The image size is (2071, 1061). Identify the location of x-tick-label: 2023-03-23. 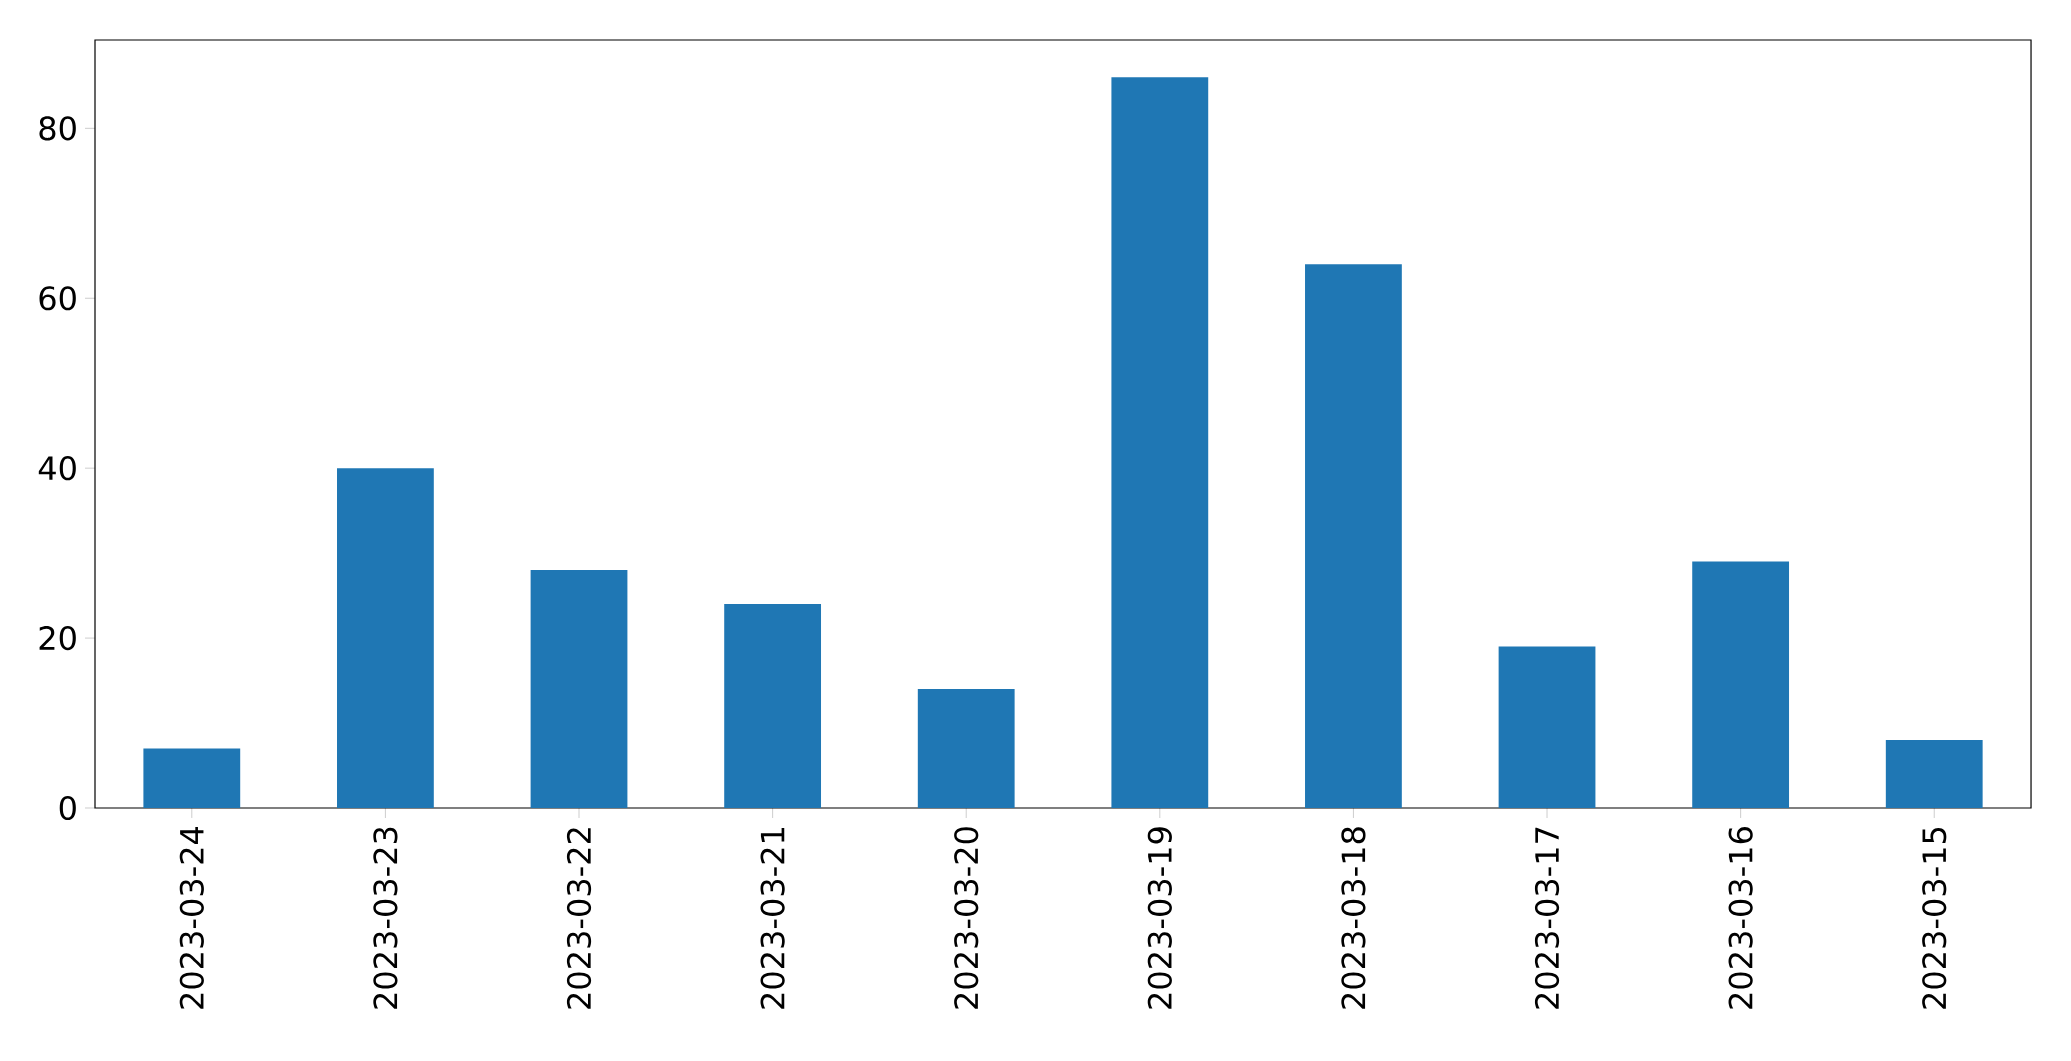
(385, 918).